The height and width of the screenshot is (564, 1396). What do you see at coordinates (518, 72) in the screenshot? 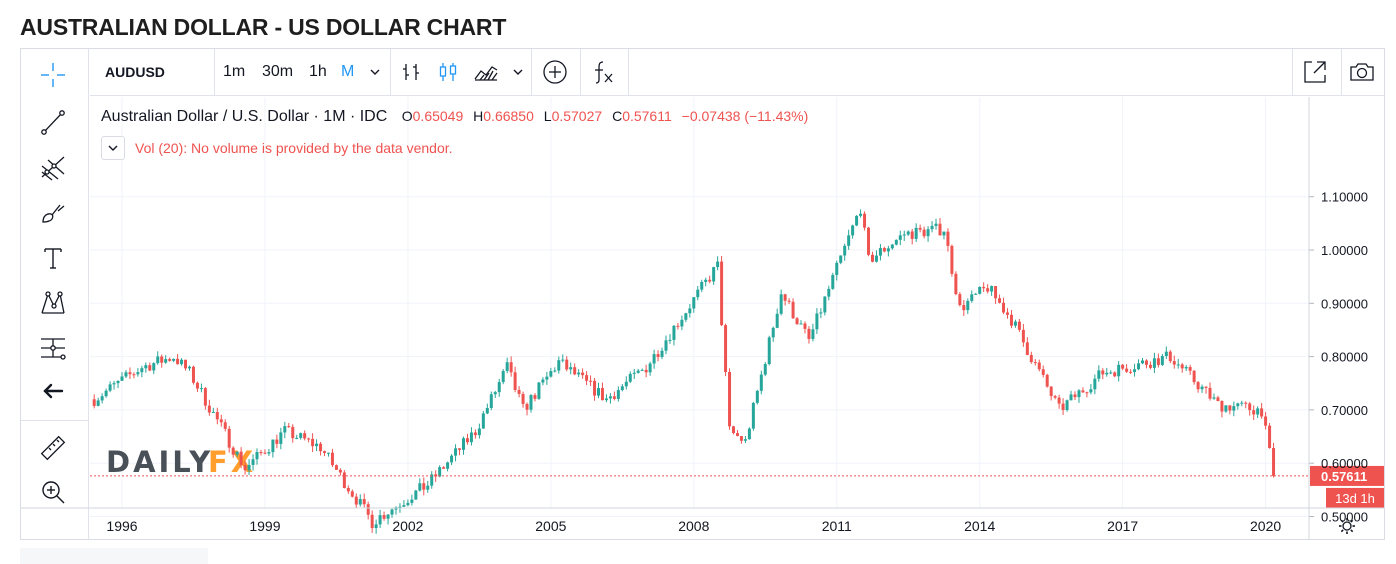
I see `chart-style-chevron-icon` at bounding box center [518, 72].